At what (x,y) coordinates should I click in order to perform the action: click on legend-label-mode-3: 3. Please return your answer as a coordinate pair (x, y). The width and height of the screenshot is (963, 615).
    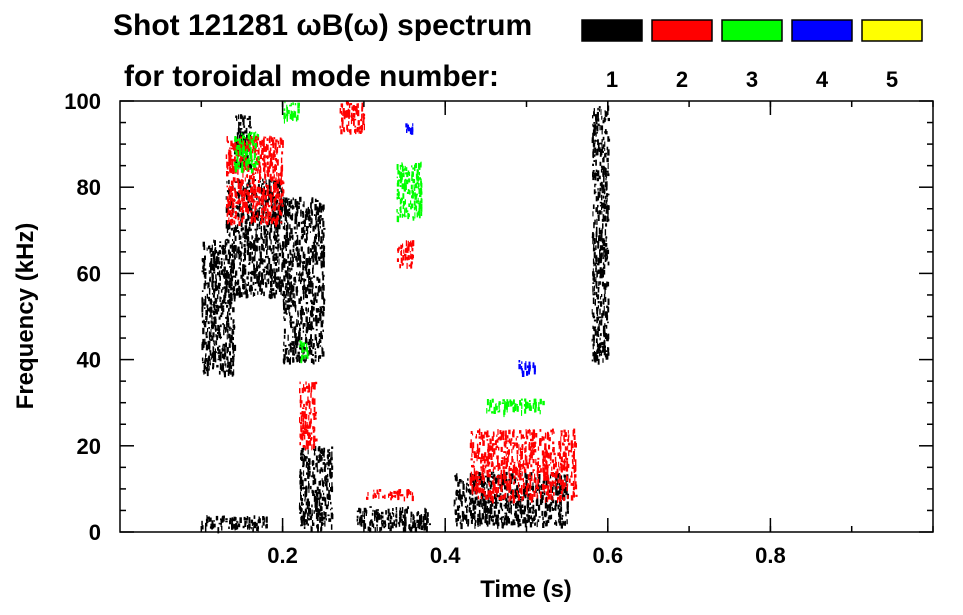
    Looking at the image, I should click on (752, 79).